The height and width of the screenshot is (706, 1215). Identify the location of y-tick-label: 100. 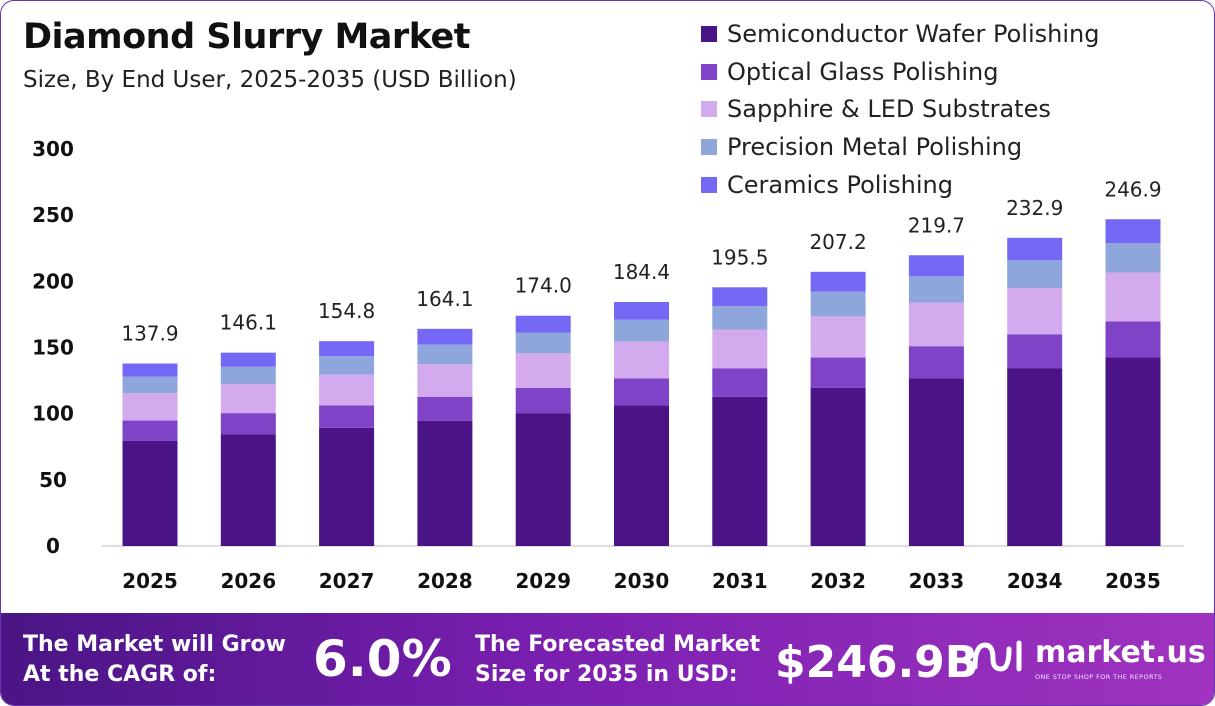
(53, 414).